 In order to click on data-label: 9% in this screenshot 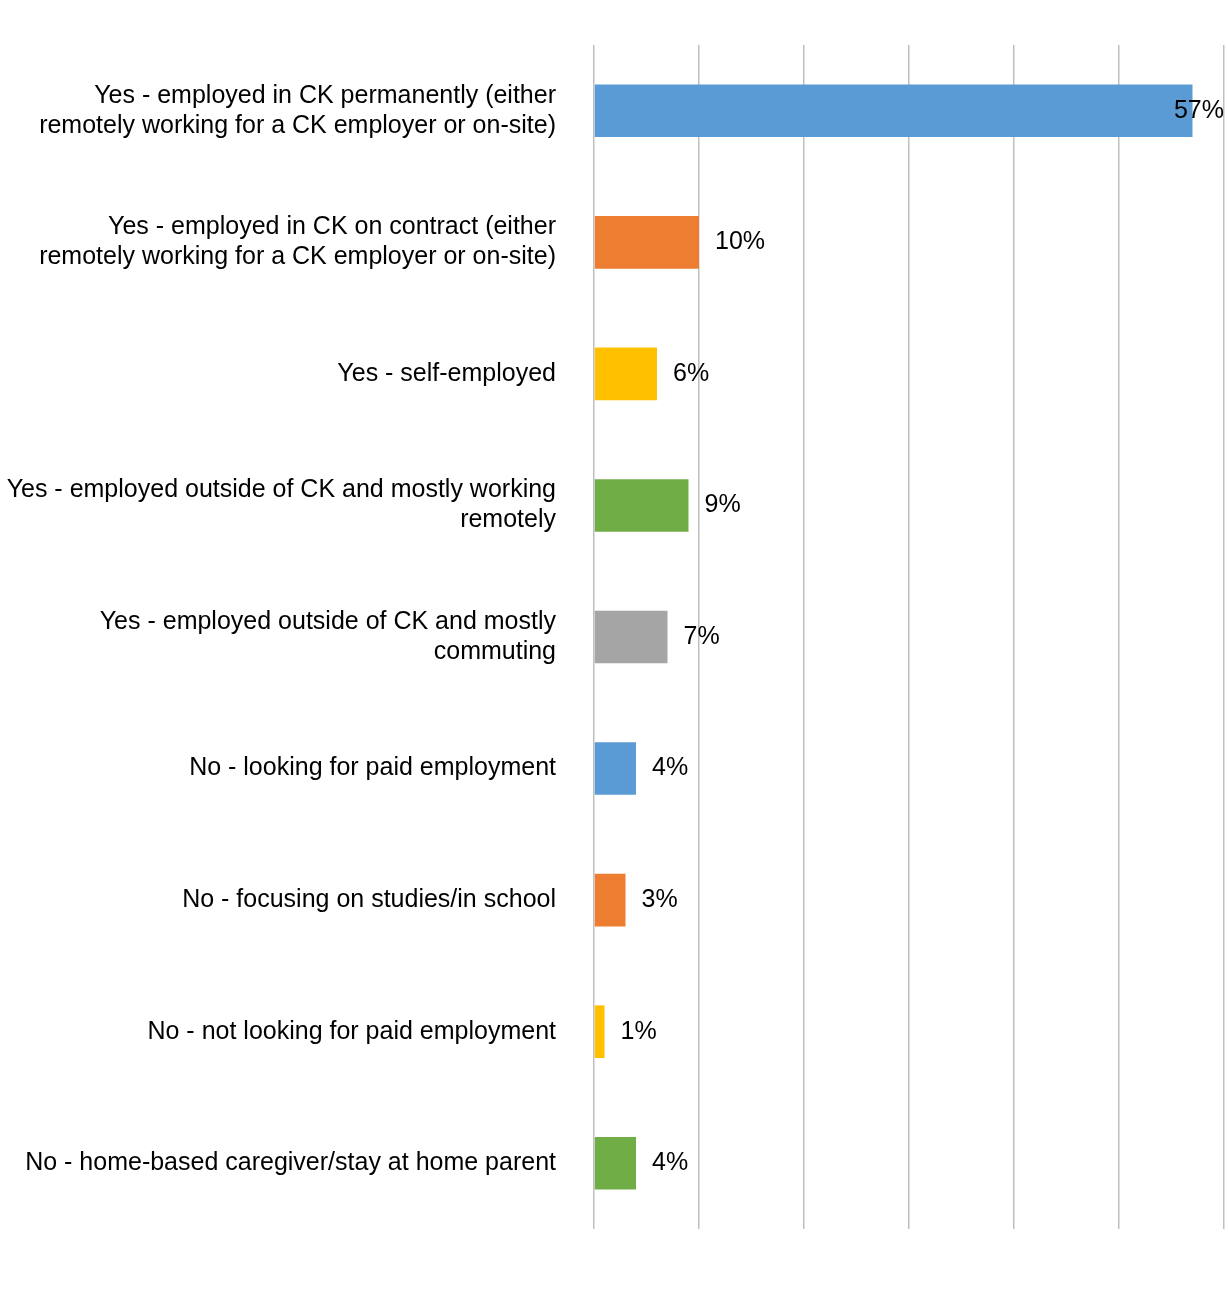, I will do `click(722, 503)`.